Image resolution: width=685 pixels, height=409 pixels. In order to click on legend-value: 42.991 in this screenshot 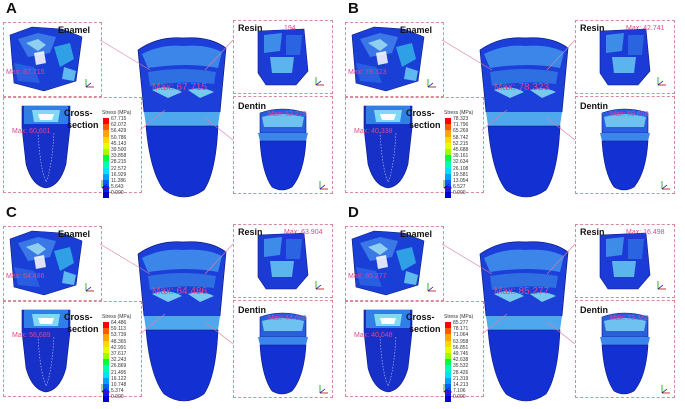, I will do `click(119, 347)`.